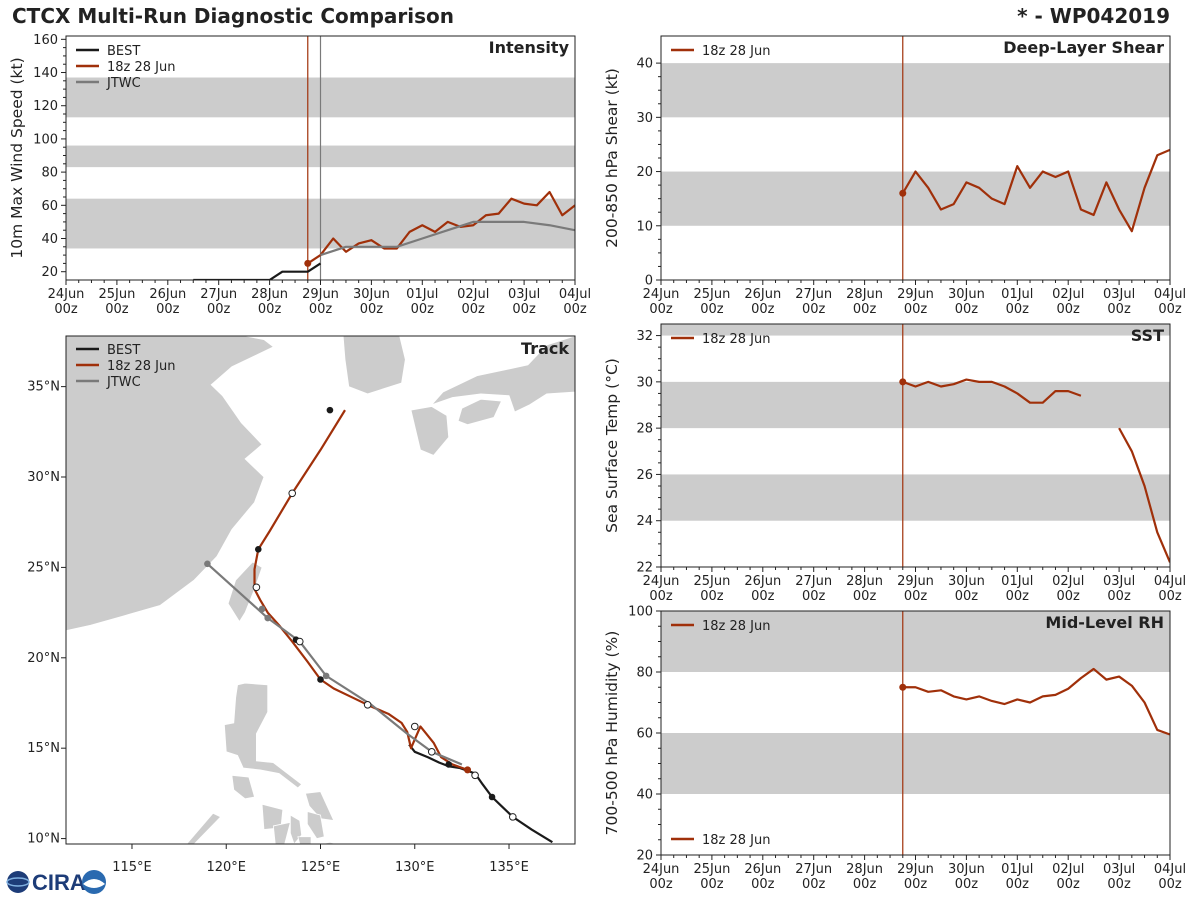  I want to click on sst-xtick-label: 29Jun, so click(915, 581).